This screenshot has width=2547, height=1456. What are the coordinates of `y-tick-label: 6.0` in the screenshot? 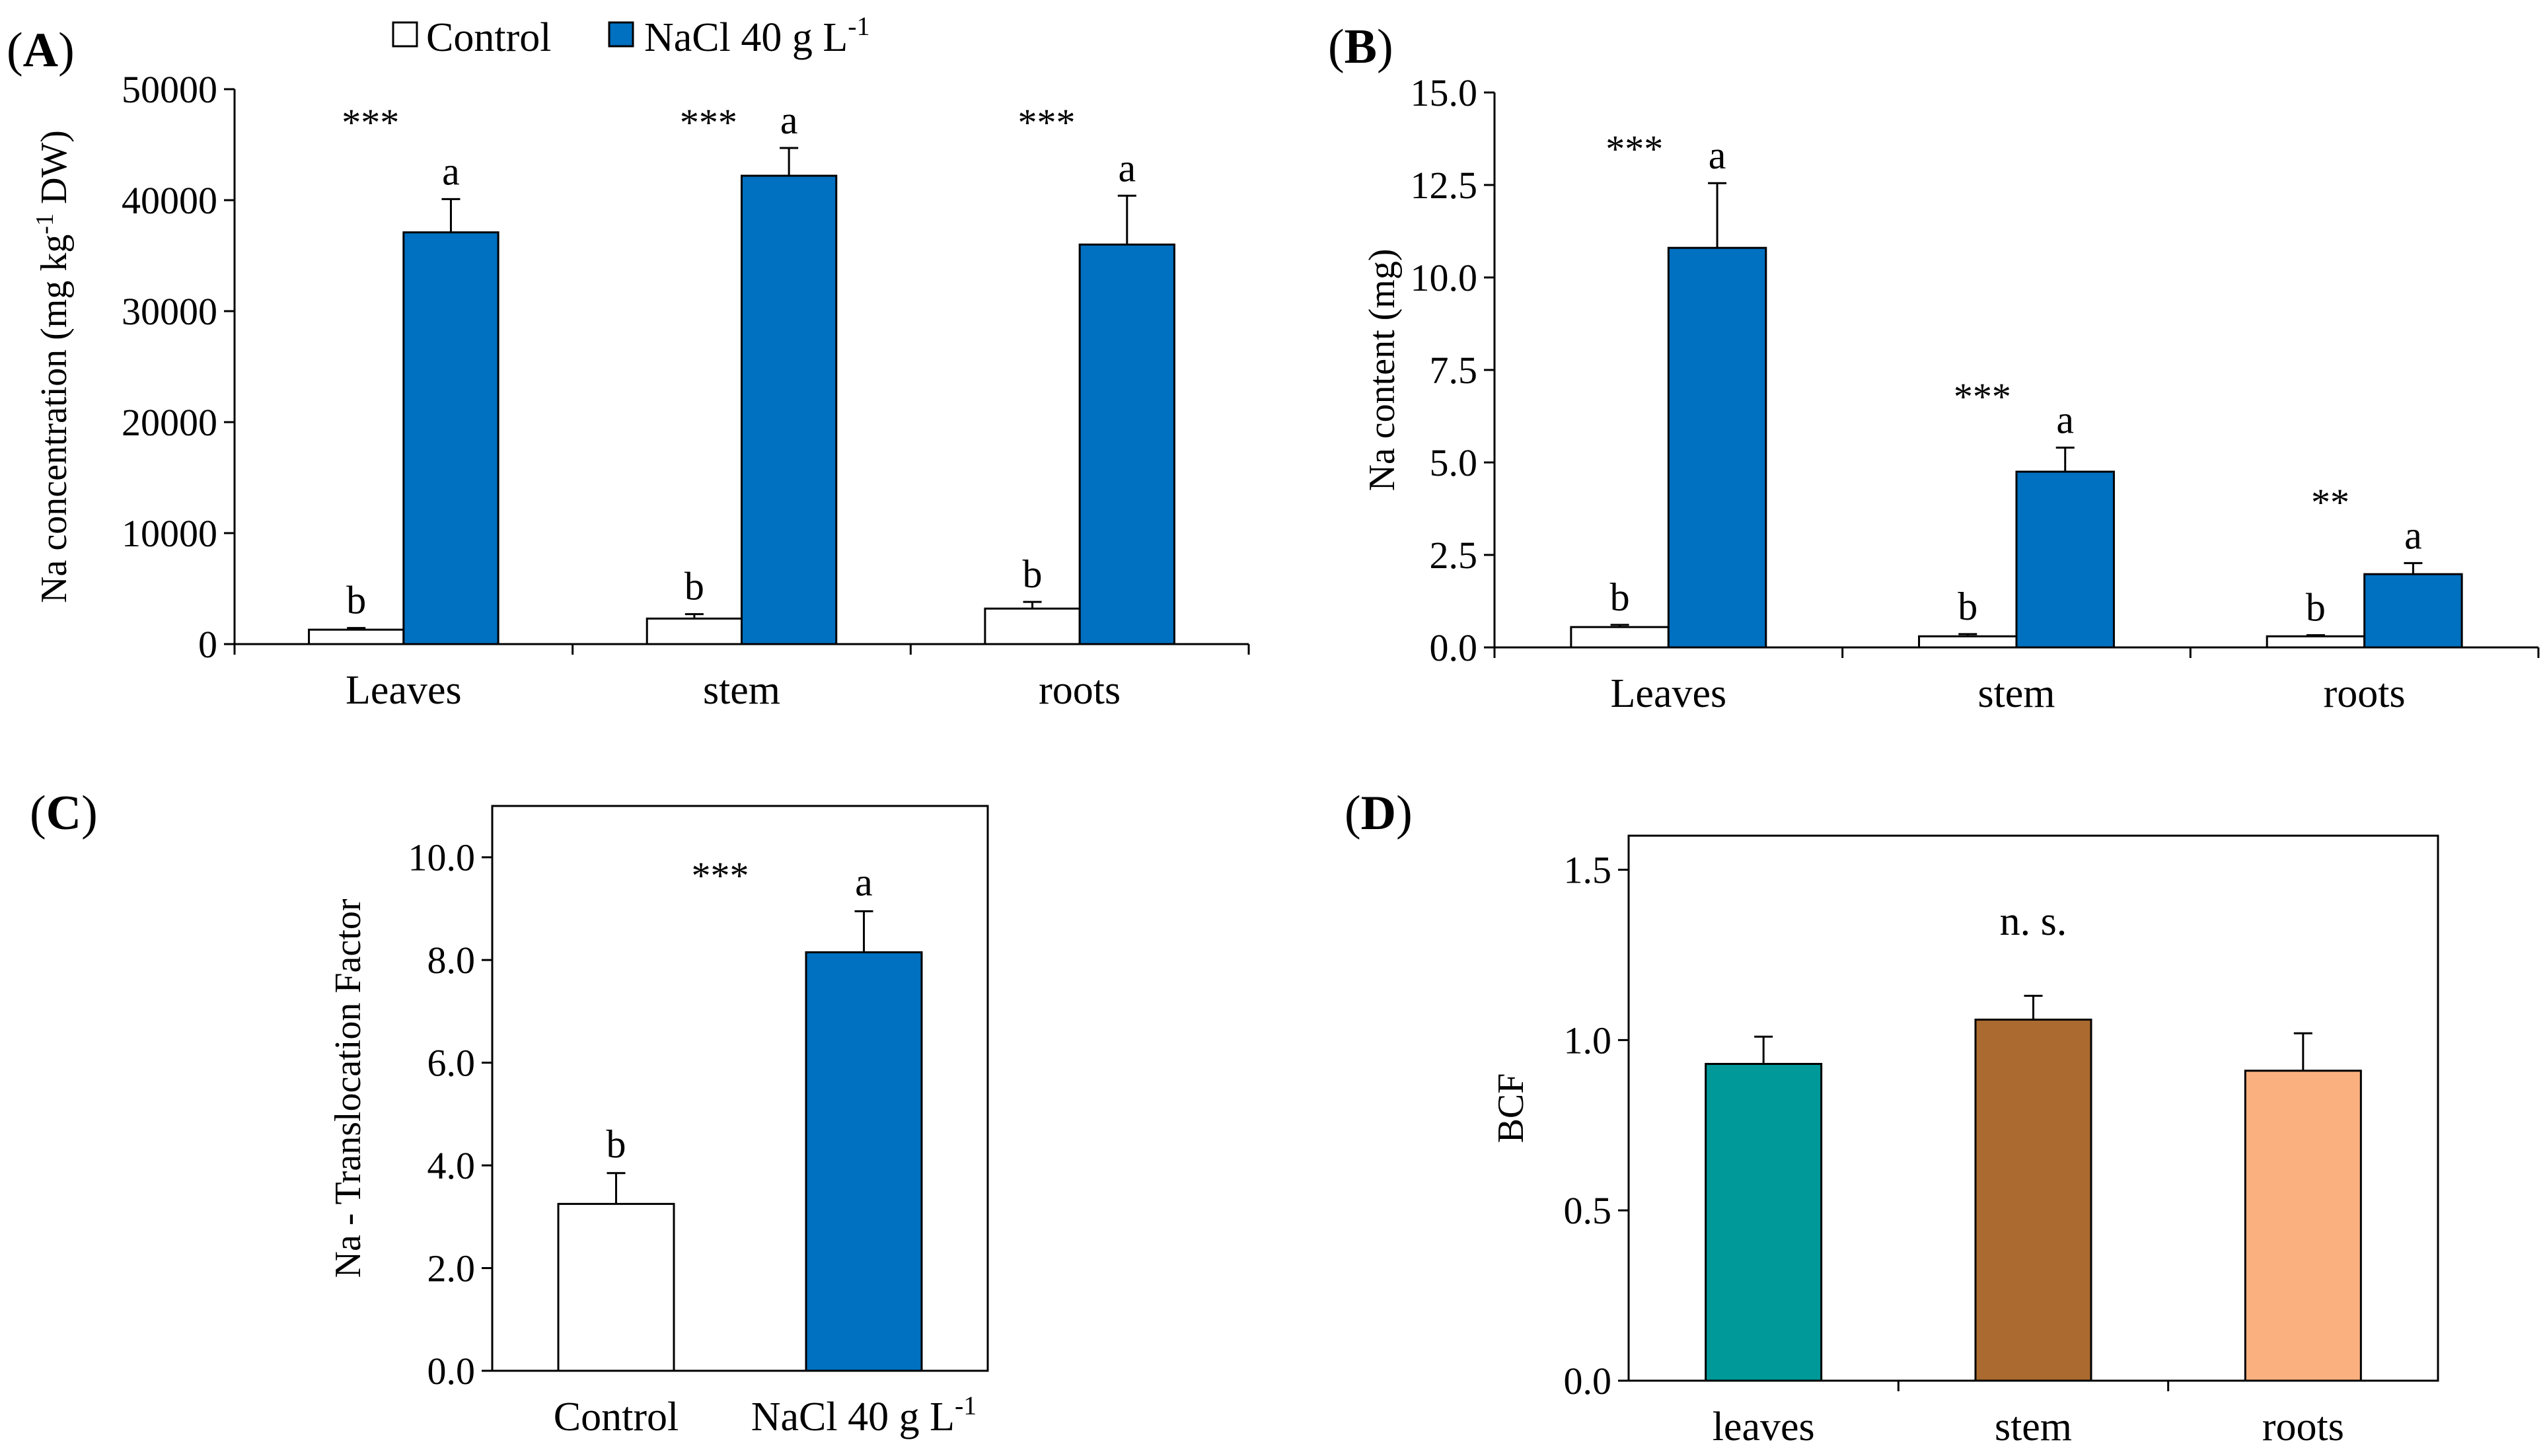 It's located at (451, 1063).